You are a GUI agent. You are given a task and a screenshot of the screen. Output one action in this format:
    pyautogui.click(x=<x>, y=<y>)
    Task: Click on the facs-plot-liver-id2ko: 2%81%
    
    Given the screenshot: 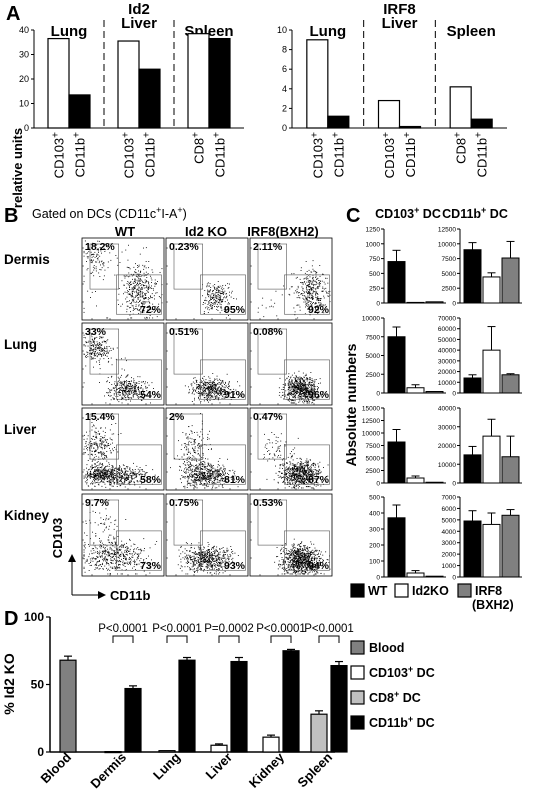 What is the action you would take?
    pyautogui.click(x=207, y=449)
    